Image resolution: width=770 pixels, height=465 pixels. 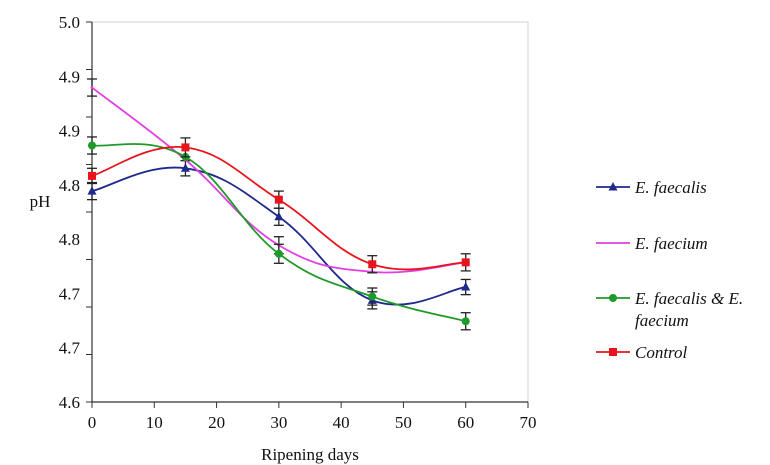 What do you see at coordinates (69, 22) in the screenshot?
I see `y-tick-label: 5.0` at bounding box center [69, 22].